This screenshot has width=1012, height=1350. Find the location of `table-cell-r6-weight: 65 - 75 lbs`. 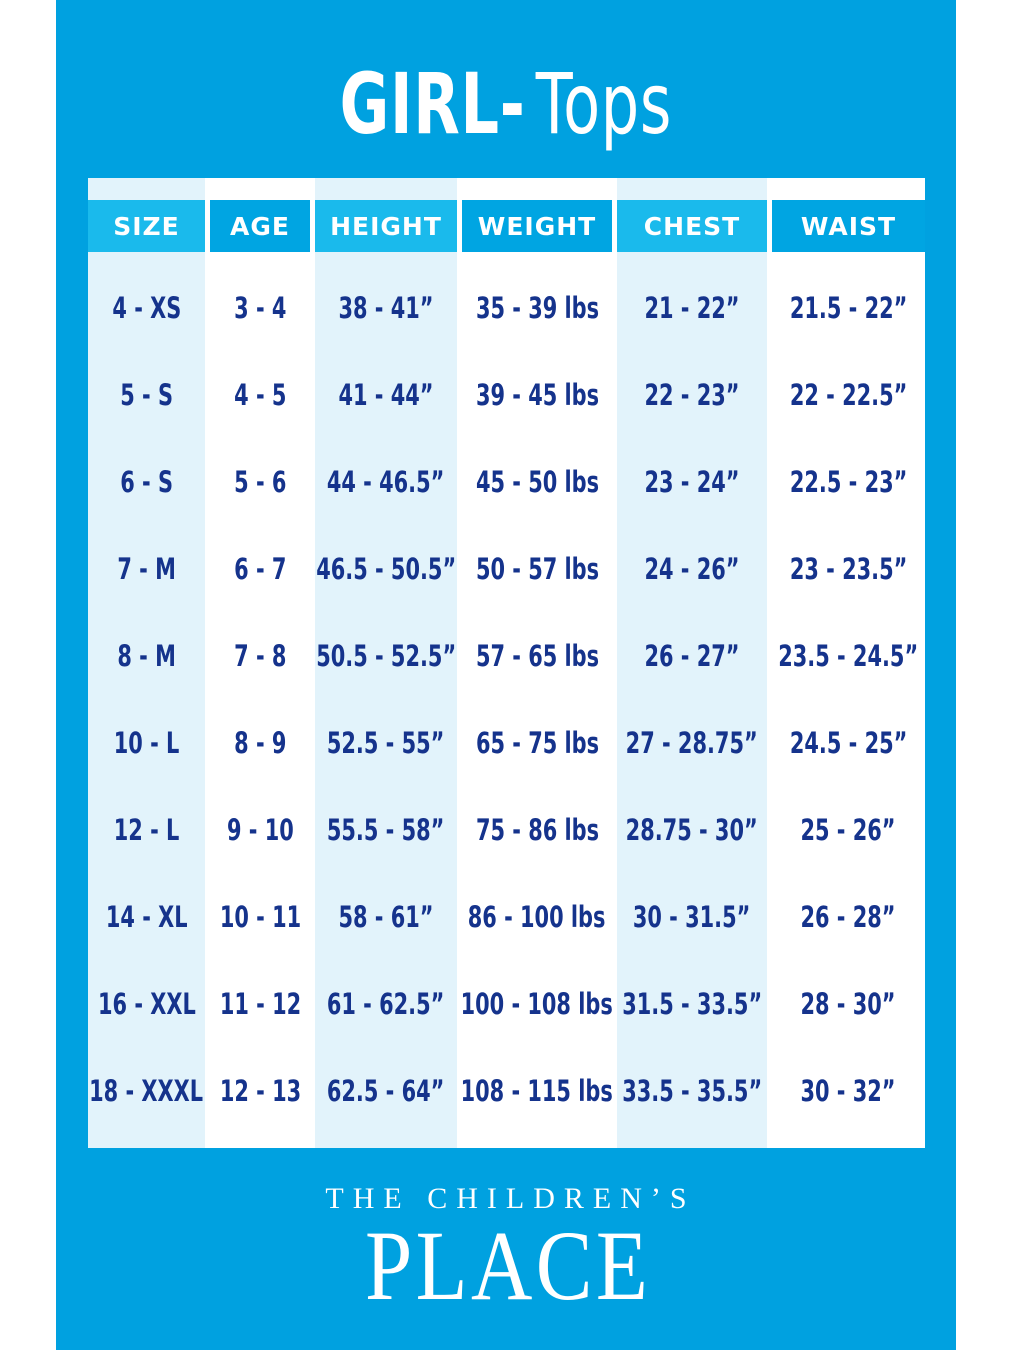

table-cell-r6-weight: 65 - 75 lbs is located at coordinates (537, 742).